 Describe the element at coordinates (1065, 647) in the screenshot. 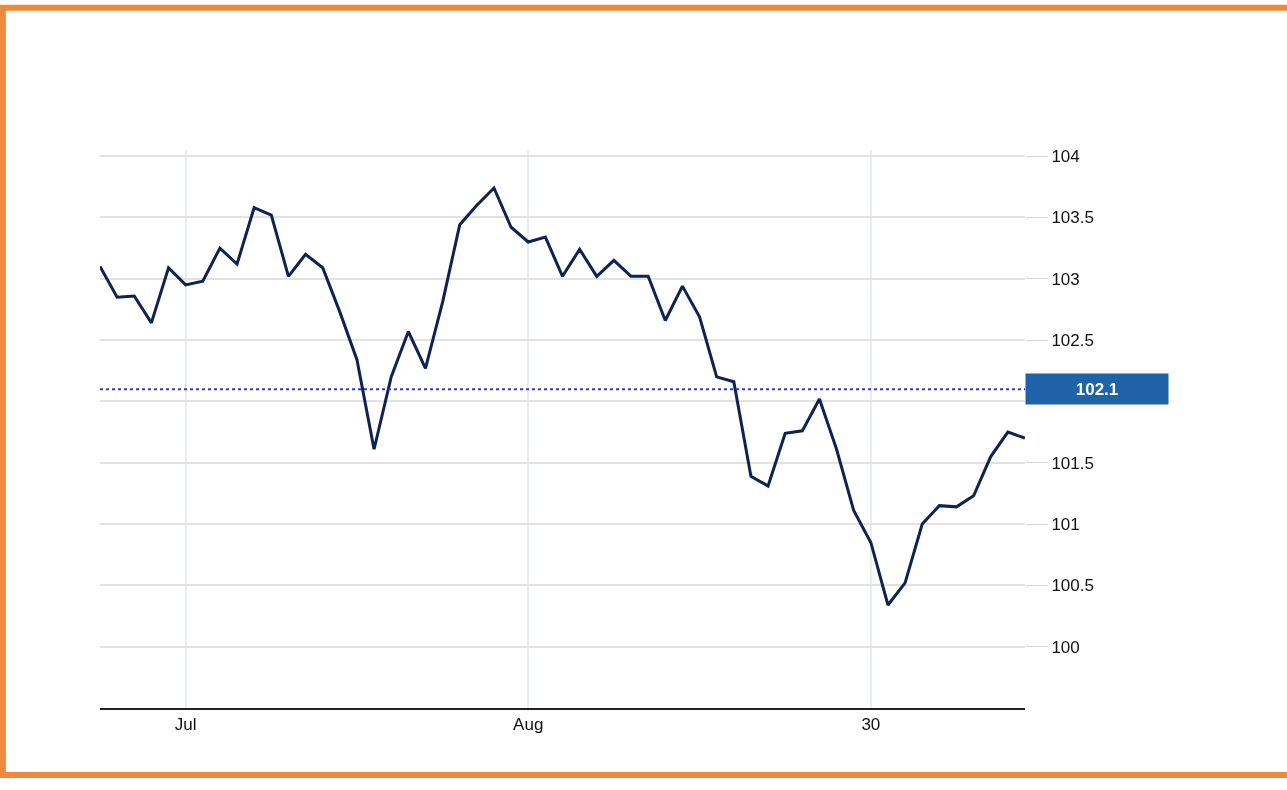

I see `y-tick-label: 100` at that location.